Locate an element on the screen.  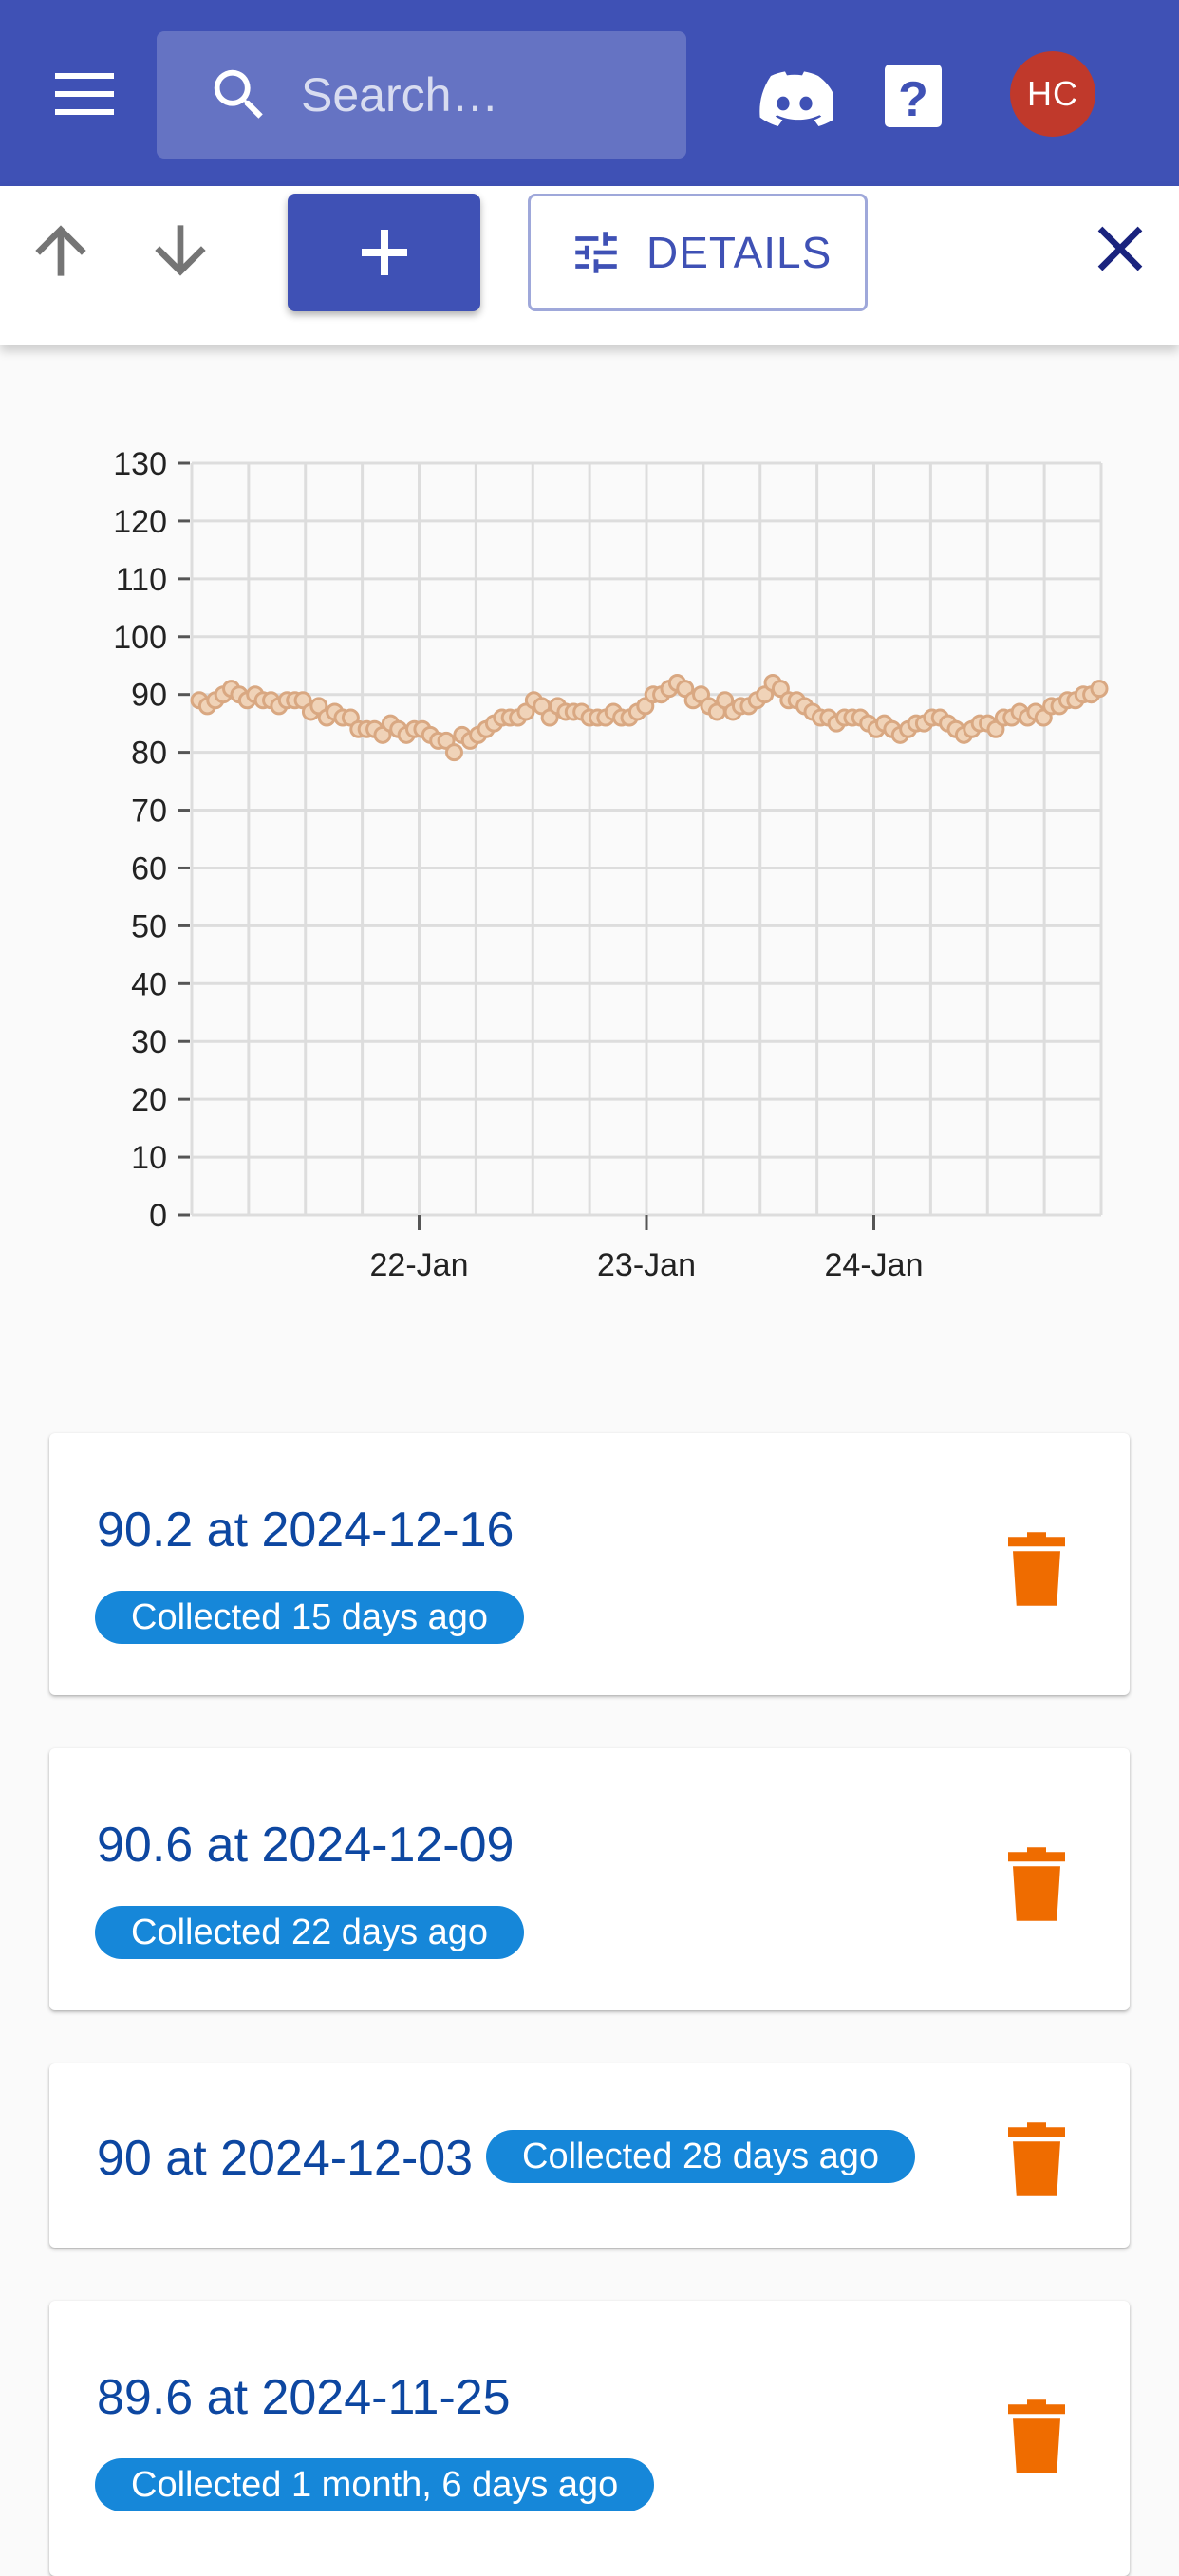
details-label: DETAILS is located at coordinates (739, 253).